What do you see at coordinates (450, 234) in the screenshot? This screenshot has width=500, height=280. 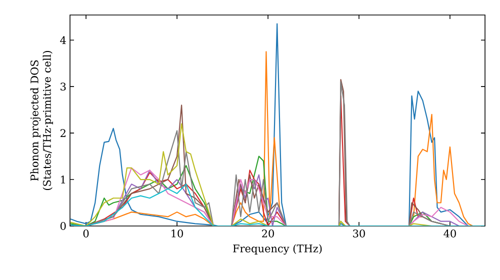 I see `x-tick-label: 40` at bounding box center [450, 234].